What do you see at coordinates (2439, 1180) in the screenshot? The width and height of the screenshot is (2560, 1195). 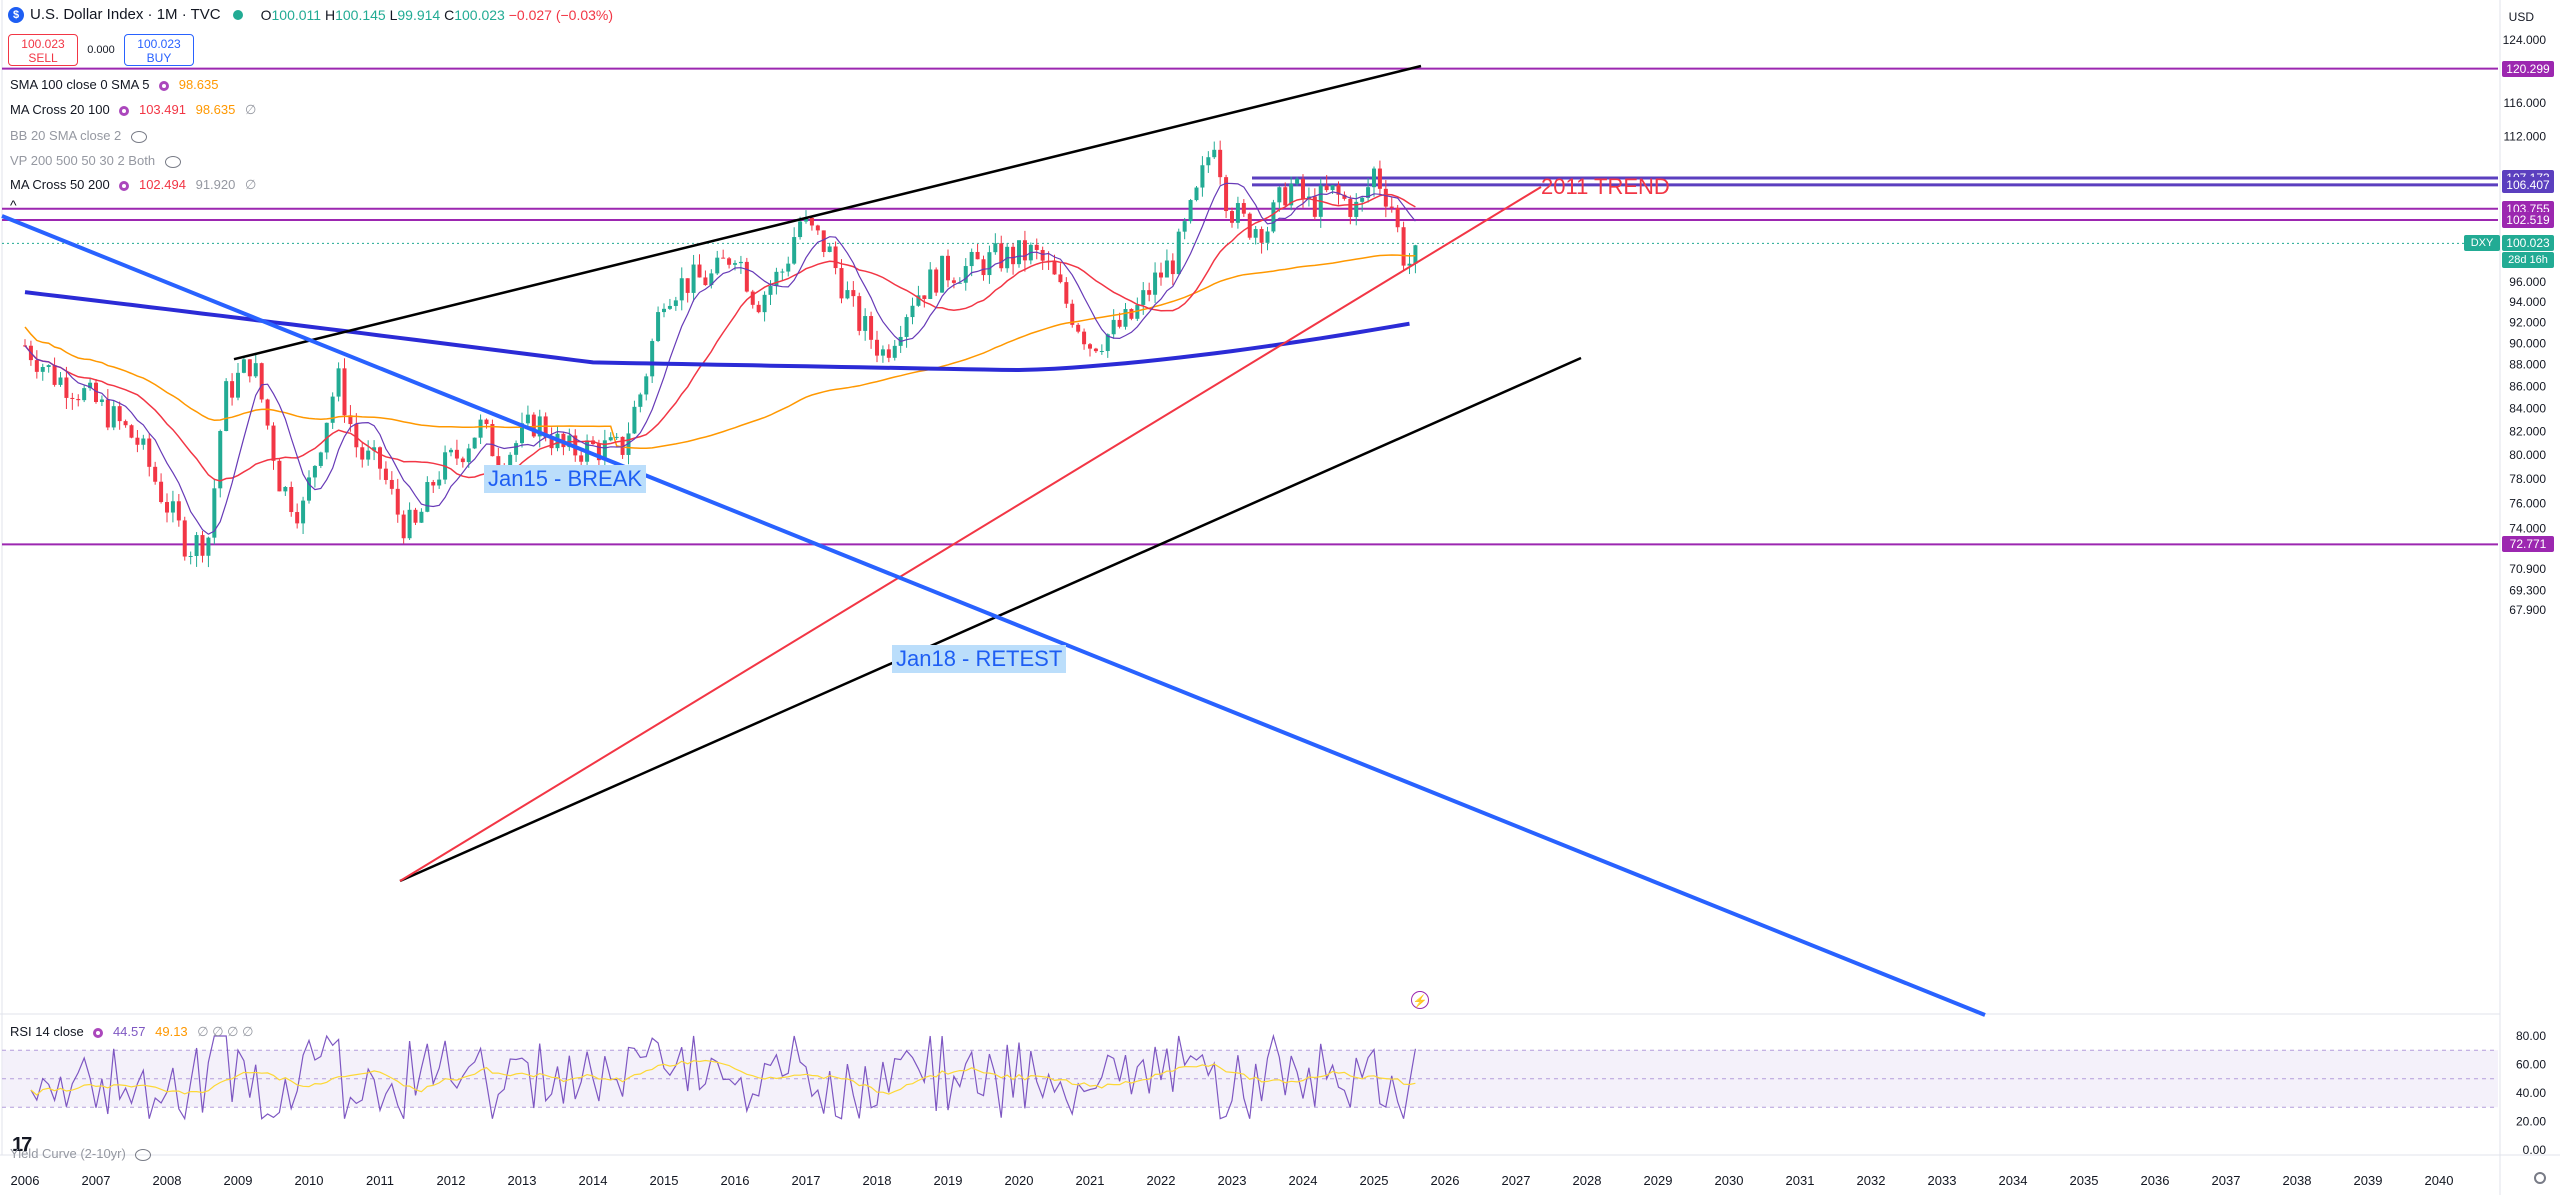 I see `time-tick-label: 2040` at bounding box center [2439, 1180].